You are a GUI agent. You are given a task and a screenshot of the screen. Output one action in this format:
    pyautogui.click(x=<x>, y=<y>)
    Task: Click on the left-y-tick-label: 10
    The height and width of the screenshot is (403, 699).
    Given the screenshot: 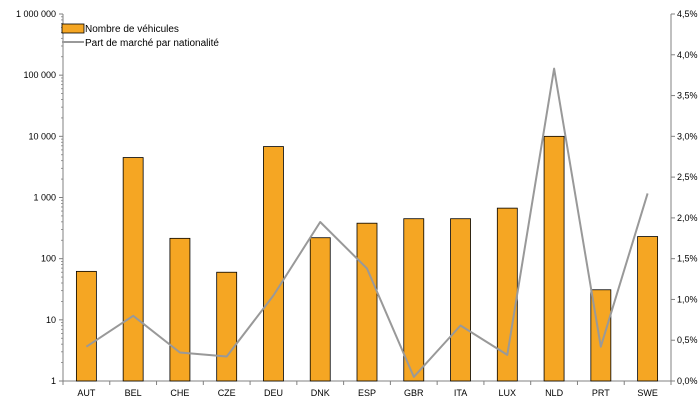 What is the action you would take?
    pyautogui.click(x=51, y=320)
    